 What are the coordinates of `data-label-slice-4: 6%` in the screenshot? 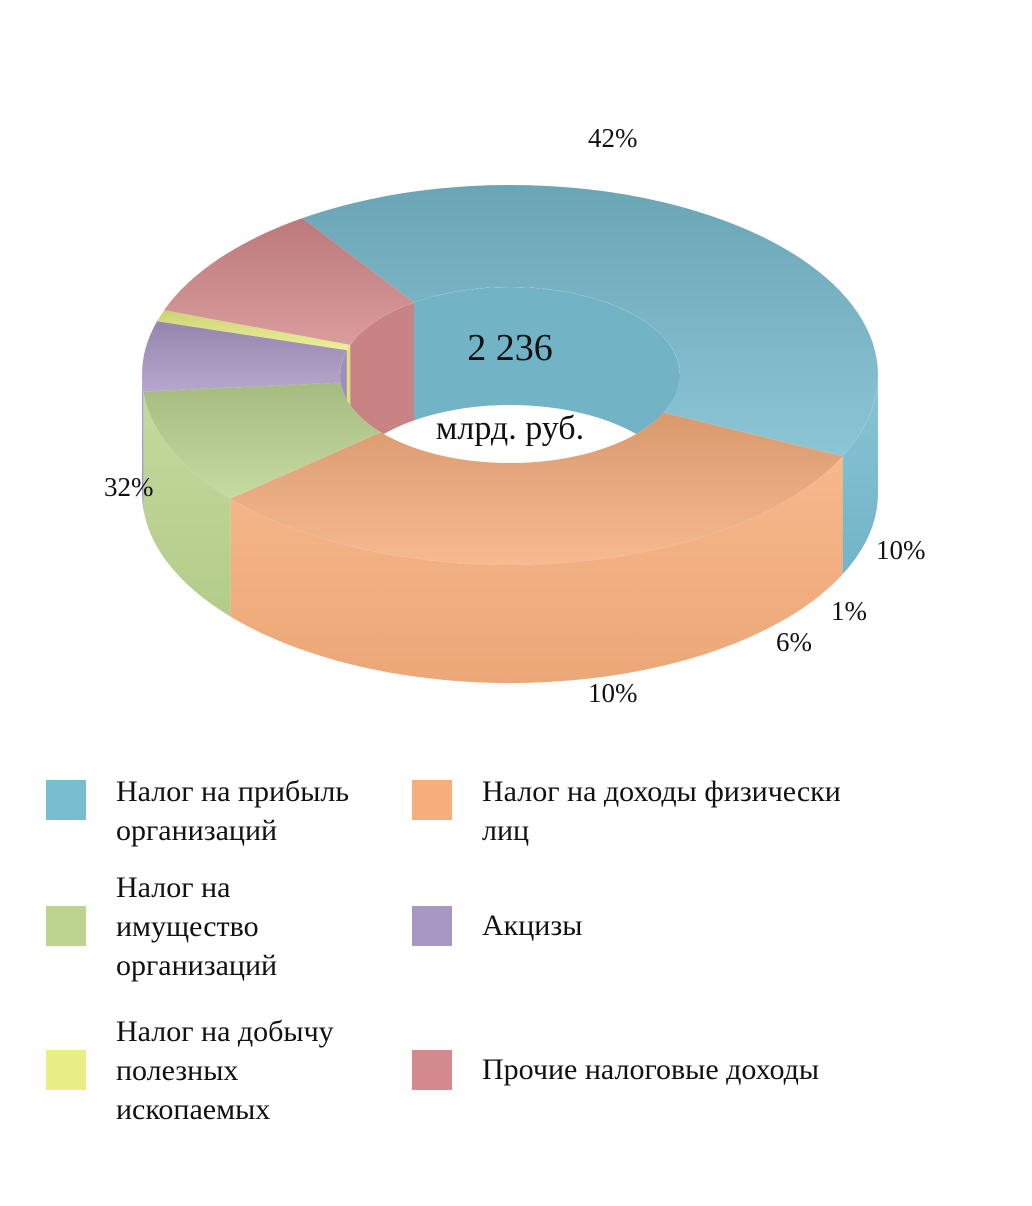 It's located at (794, 642).